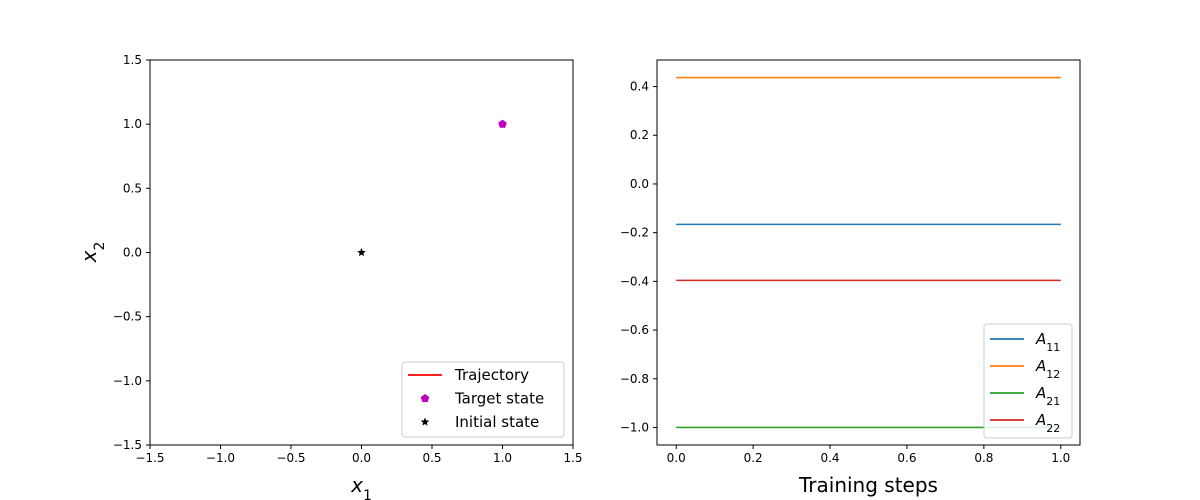 This screenshot has width=1200, height=500. What do you see at coordinates (639, 87) in the screenshot?
I see `right-y-tick-label: 0.4` at bounding box center [639, 87].